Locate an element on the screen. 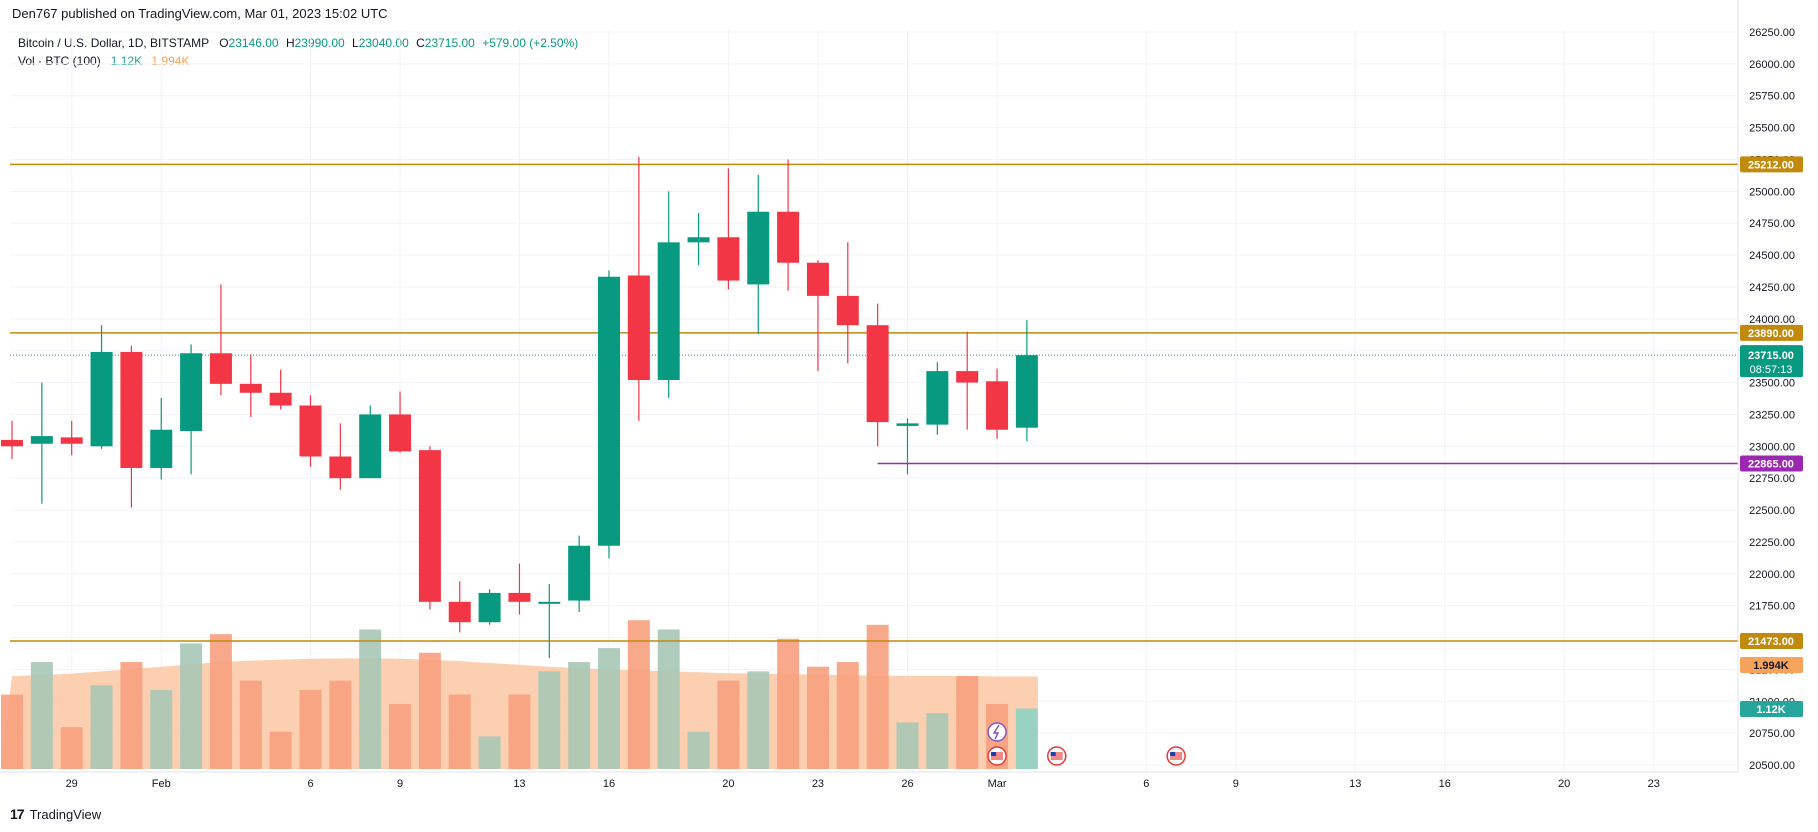  price-tick-label: 26000.00 is located at coordinates (1772, 65).